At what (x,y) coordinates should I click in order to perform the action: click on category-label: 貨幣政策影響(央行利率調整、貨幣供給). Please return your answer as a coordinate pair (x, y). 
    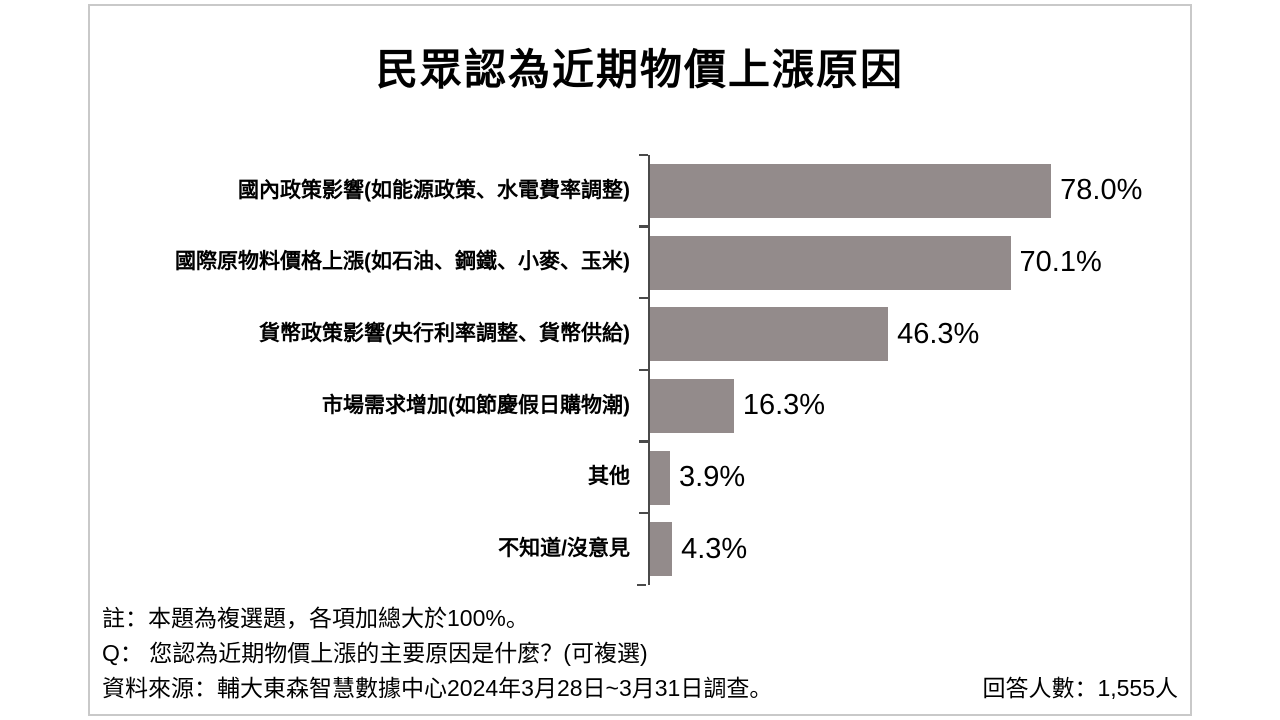
    Looking at the image, I should click on (444, 334).